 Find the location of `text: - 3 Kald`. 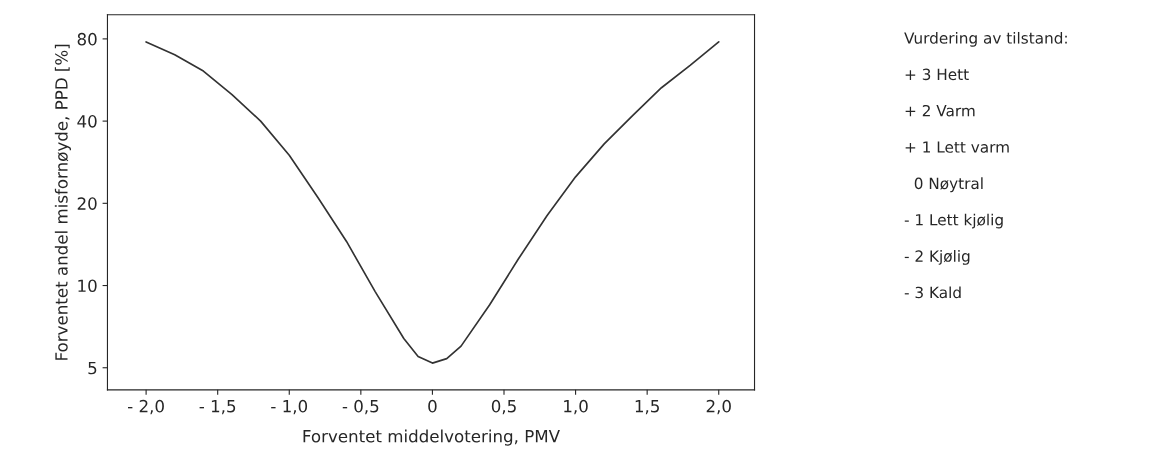

text: - 3 Kald is located at coordinates (932, 292).